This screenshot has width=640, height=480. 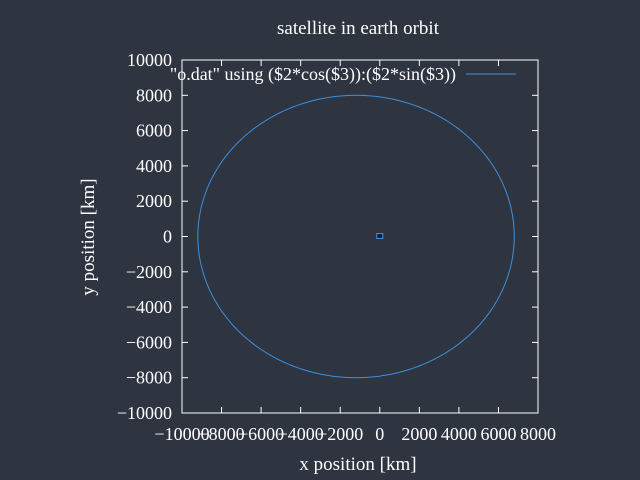 What do you see at coordinates (167, 237) in the screenshot?
I see `y-tick-label: 0` at bounding box center [167, 237].